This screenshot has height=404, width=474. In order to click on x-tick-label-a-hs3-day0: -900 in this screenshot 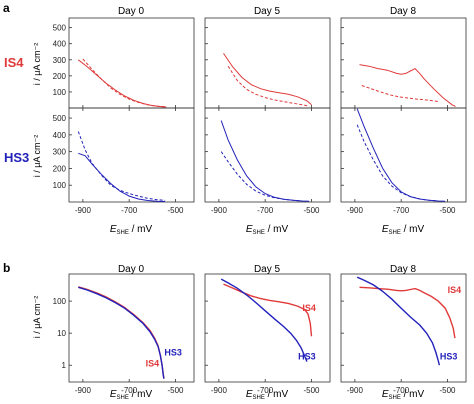, I will do `click(83, 210)`.